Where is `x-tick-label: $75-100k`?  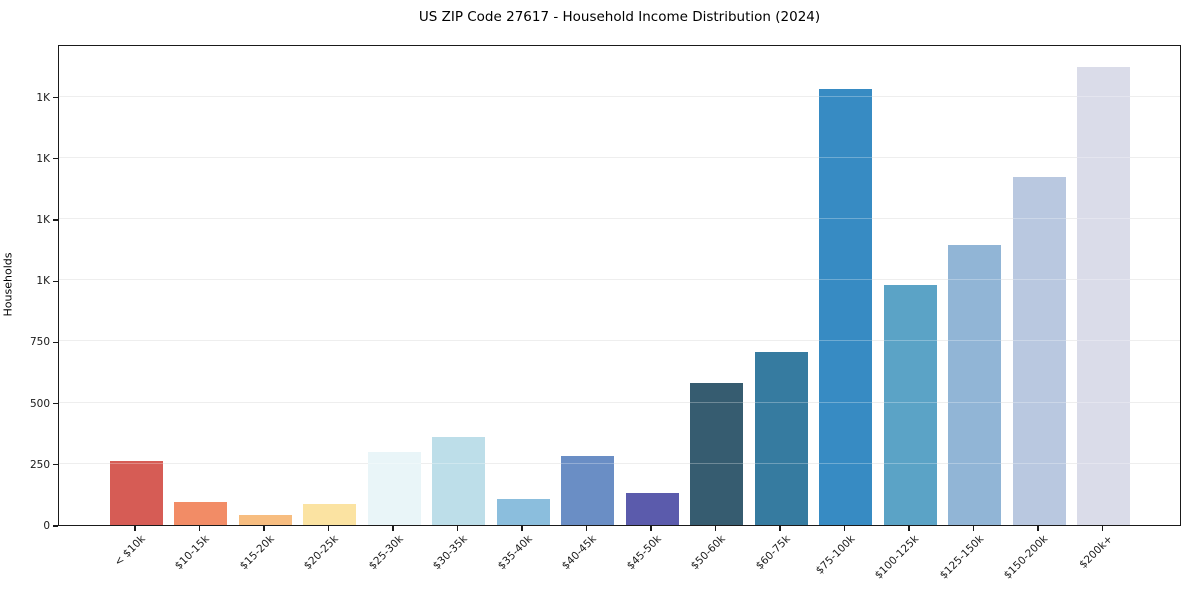 x-tick-label: $75-100k is located at coordinates (835, 555).